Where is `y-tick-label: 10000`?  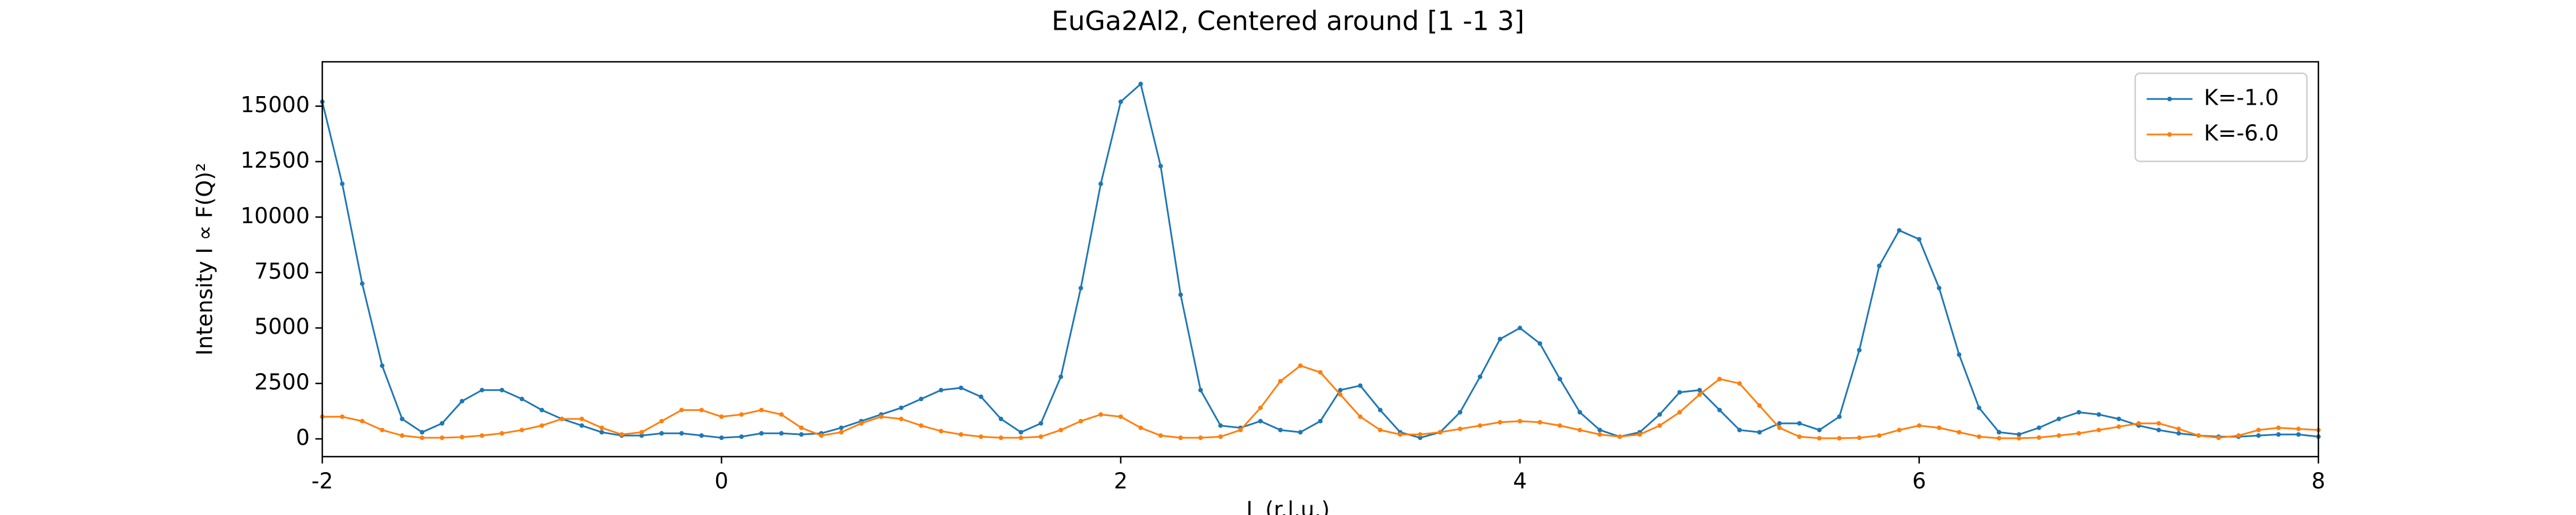
y-tick-label: 10000 is located at coordinates (275, 215).